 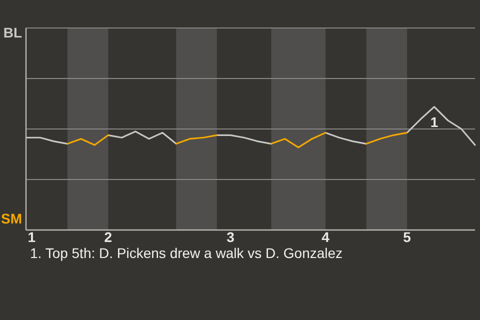 I want to click on x-tick-label: 2, so click(x=108, y=237).